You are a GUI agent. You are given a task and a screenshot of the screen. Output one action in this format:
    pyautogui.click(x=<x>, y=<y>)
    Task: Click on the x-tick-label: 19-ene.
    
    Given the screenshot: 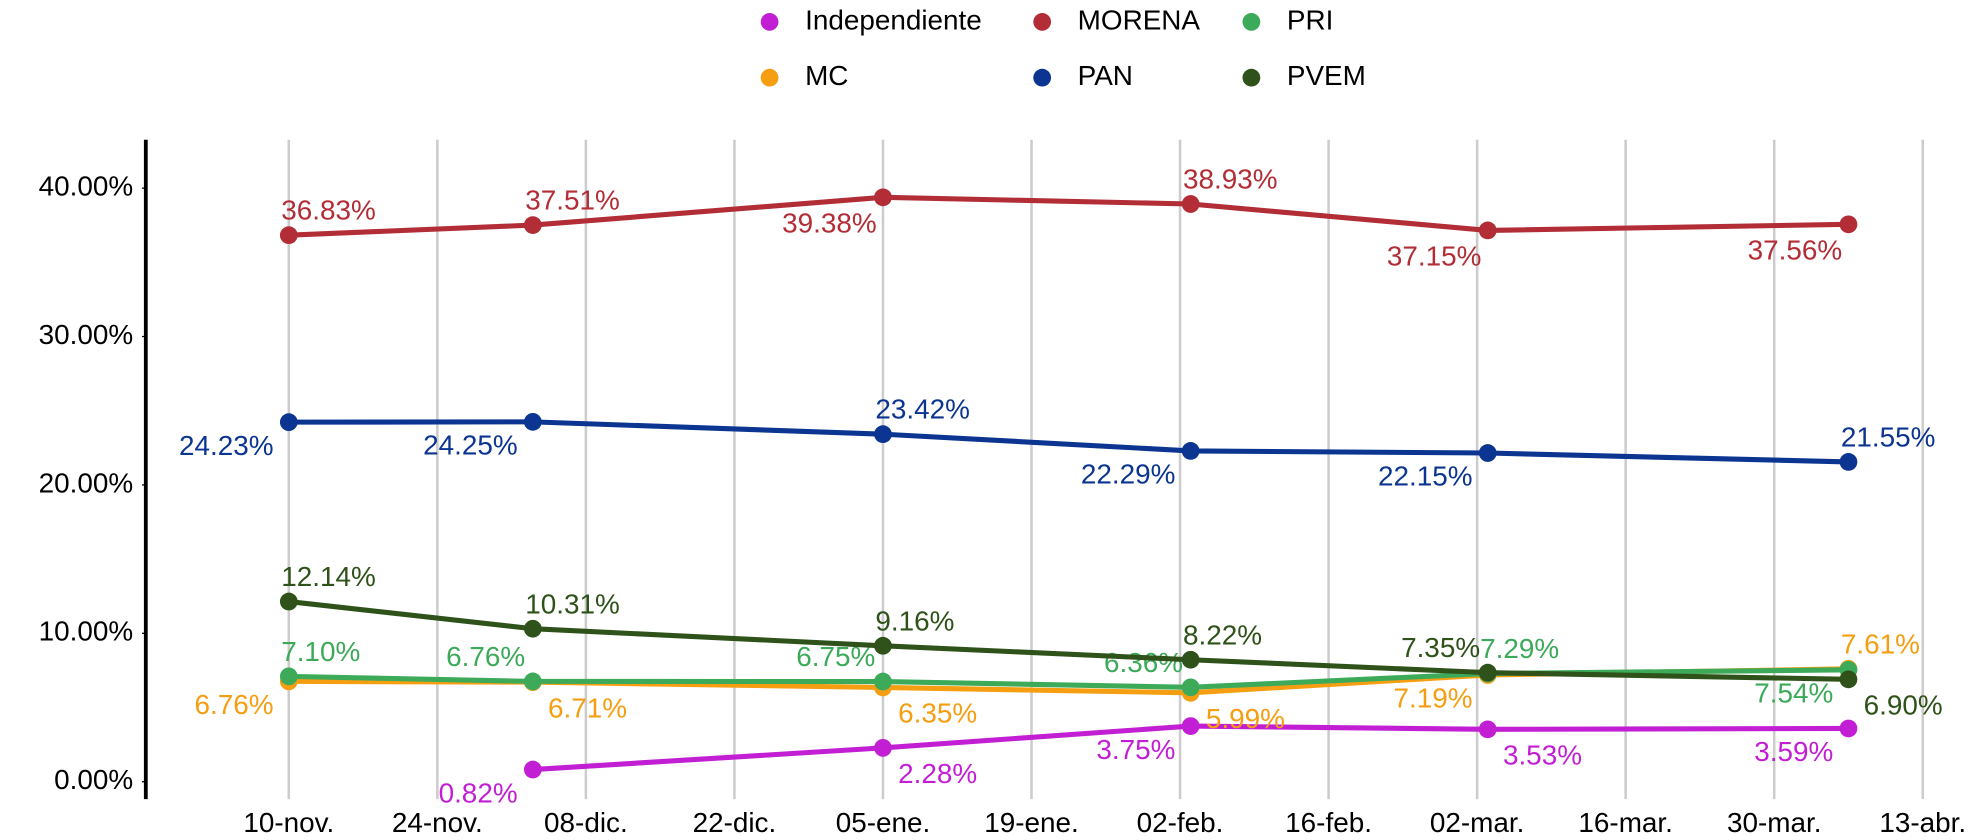 What is the action you would take?
    pyautogui.click(x=1031, y=822)
    